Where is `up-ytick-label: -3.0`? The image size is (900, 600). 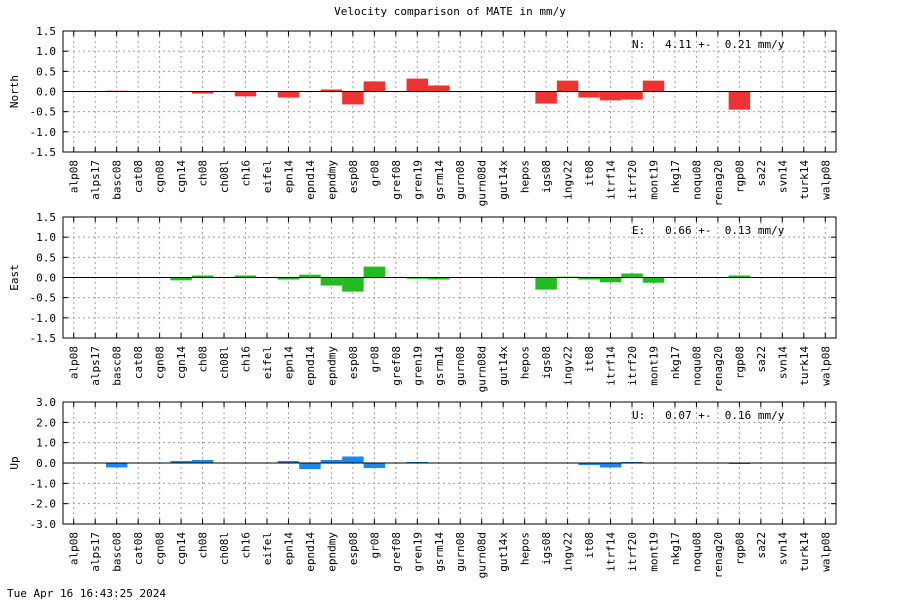
up-ytick-label: -3.0 is located at coordinates (43, 524).